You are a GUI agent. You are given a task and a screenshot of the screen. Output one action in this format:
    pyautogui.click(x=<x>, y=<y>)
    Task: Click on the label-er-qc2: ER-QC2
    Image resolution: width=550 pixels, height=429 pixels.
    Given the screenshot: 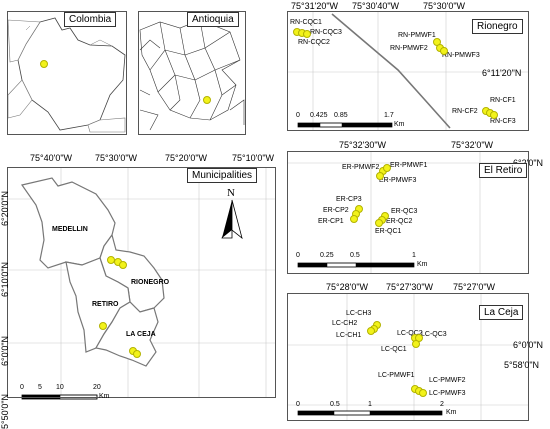 What is the action you would take?
    pyautogui.click(x=399, y=221)
    